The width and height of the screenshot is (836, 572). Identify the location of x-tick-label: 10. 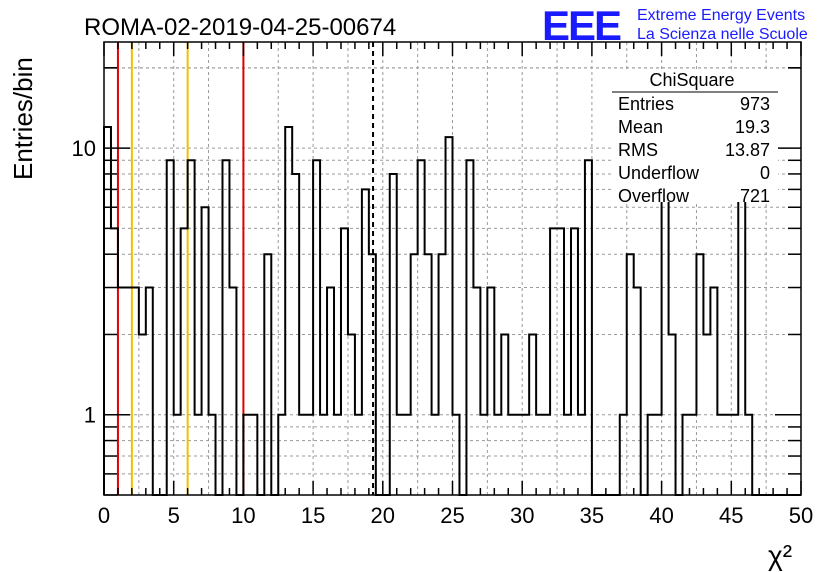
(243, 515).